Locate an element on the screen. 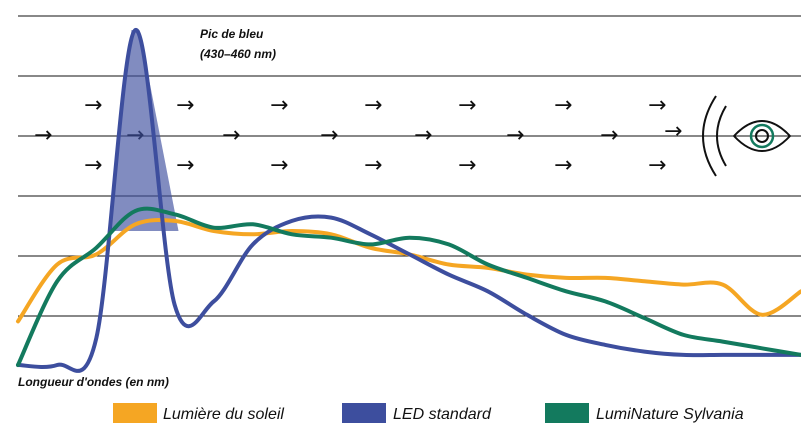 Image resolution: width=801 pixels, height=424 pixels. peak-label-line1: Pic de bleu is located at coordinates (232, 34).